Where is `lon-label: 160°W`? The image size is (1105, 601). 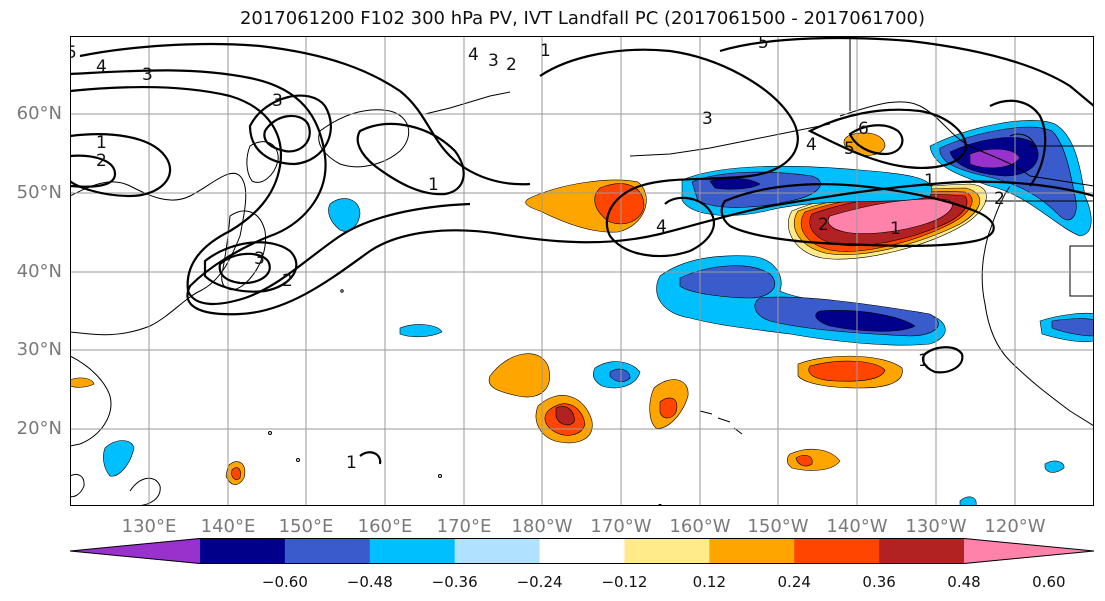
lon-label: 160°W is located at coordinates (700, 526).